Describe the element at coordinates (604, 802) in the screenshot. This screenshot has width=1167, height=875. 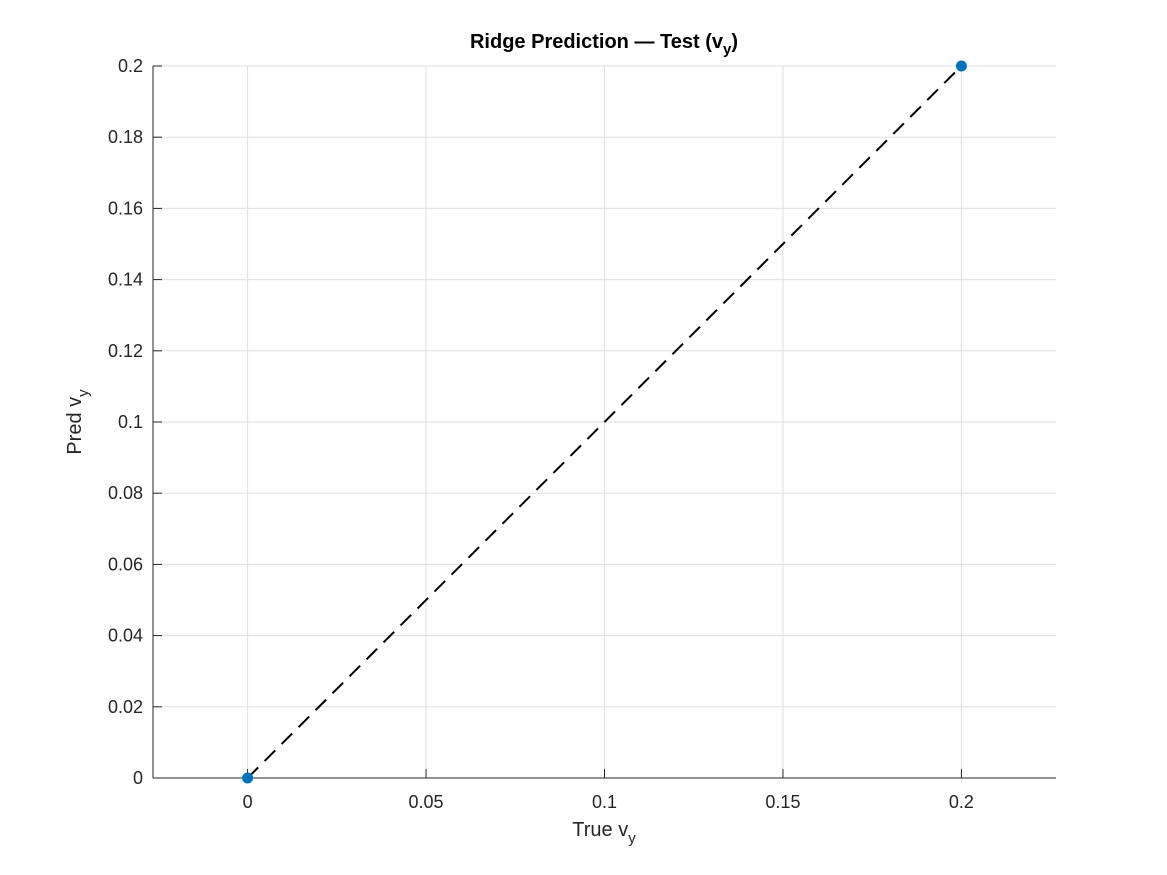
I see `x-tick-label: 0.1` at that location.